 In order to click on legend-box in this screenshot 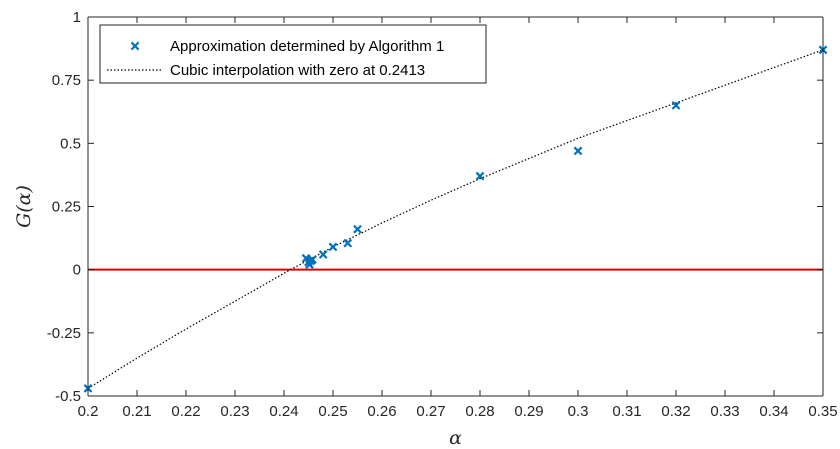, I will do `click(293, 54)`.